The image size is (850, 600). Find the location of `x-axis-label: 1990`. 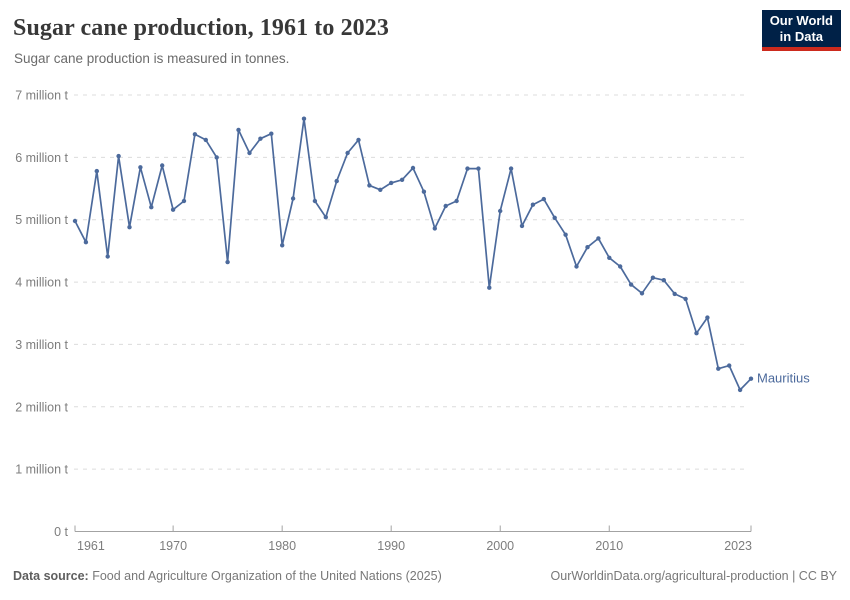

x-axis-label: 1990 is located at coordinates (391, 546).